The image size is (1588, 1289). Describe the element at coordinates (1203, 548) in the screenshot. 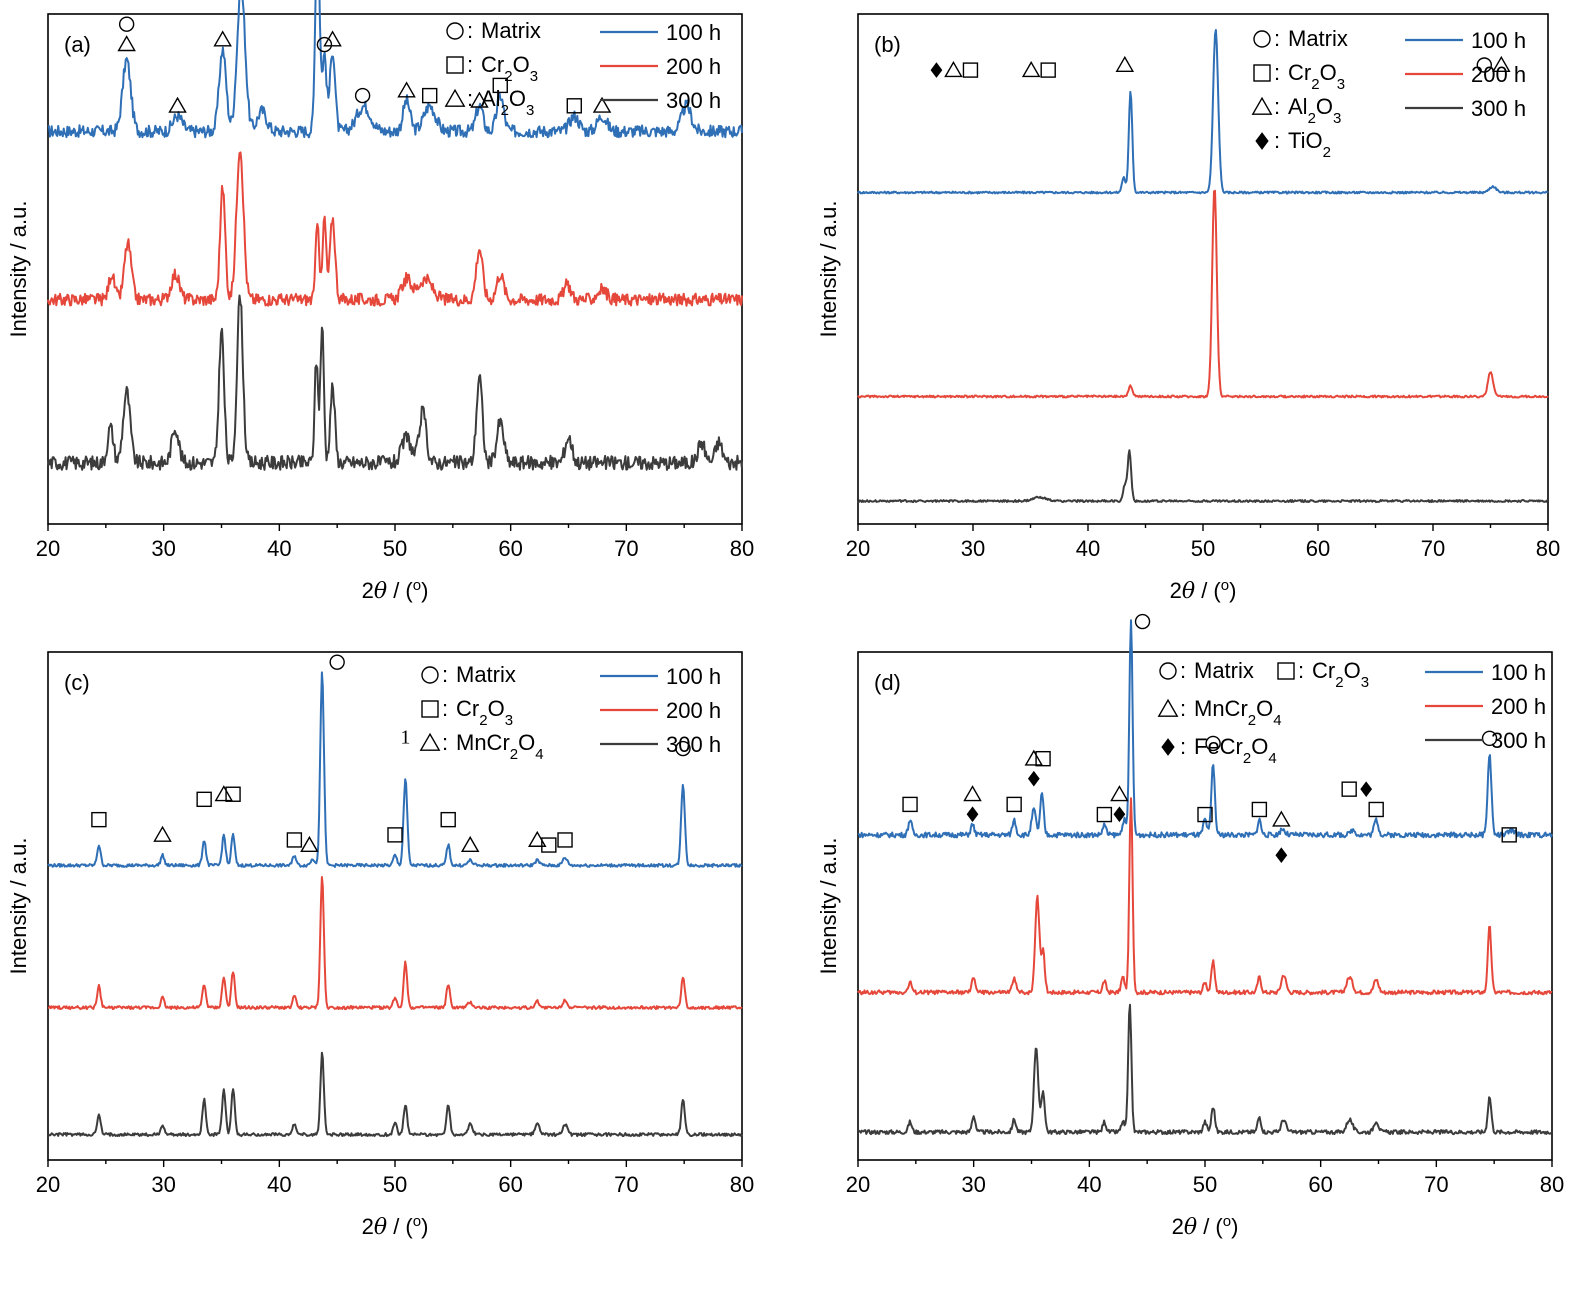

I see `x-tick-label: 50` at that location.